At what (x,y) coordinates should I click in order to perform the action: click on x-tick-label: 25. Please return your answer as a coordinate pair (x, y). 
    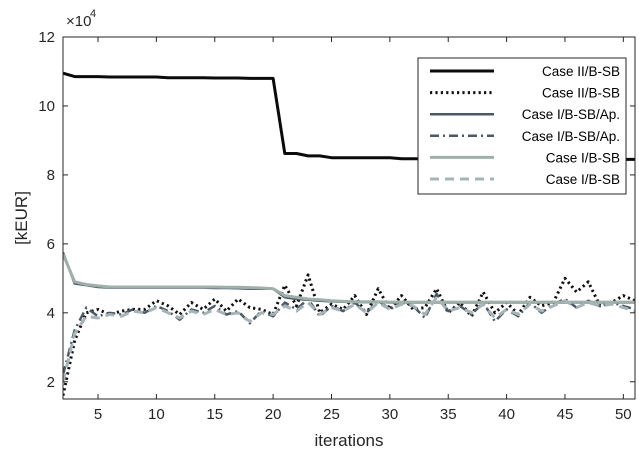
    Looking at the image, I should click on (331, 414).